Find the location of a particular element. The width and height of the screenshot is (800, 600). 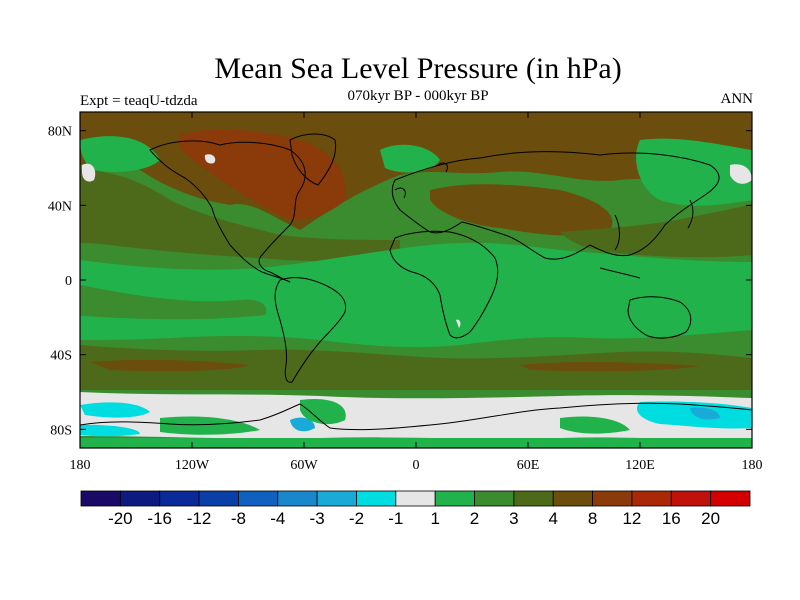

coast-australia is located at coordinates (659, 317).